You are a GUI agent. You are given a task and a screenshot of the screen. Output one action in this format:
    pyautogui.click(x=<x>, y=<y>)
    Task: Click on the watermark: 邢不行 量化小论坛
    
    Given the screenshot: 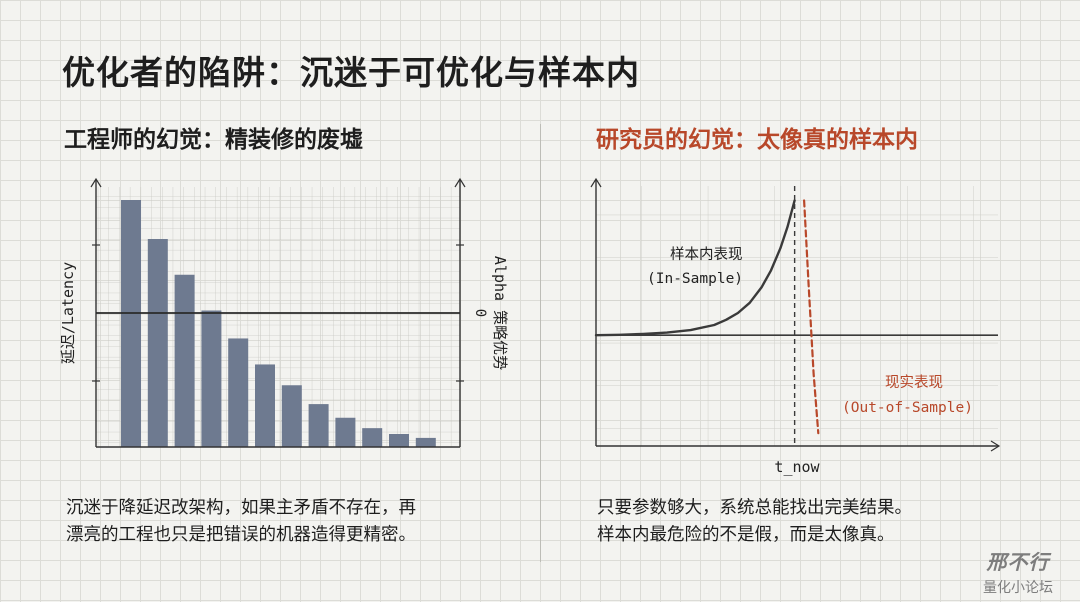 What is the action you would take?
    pyautogui.click(x=1018, y=571)
    